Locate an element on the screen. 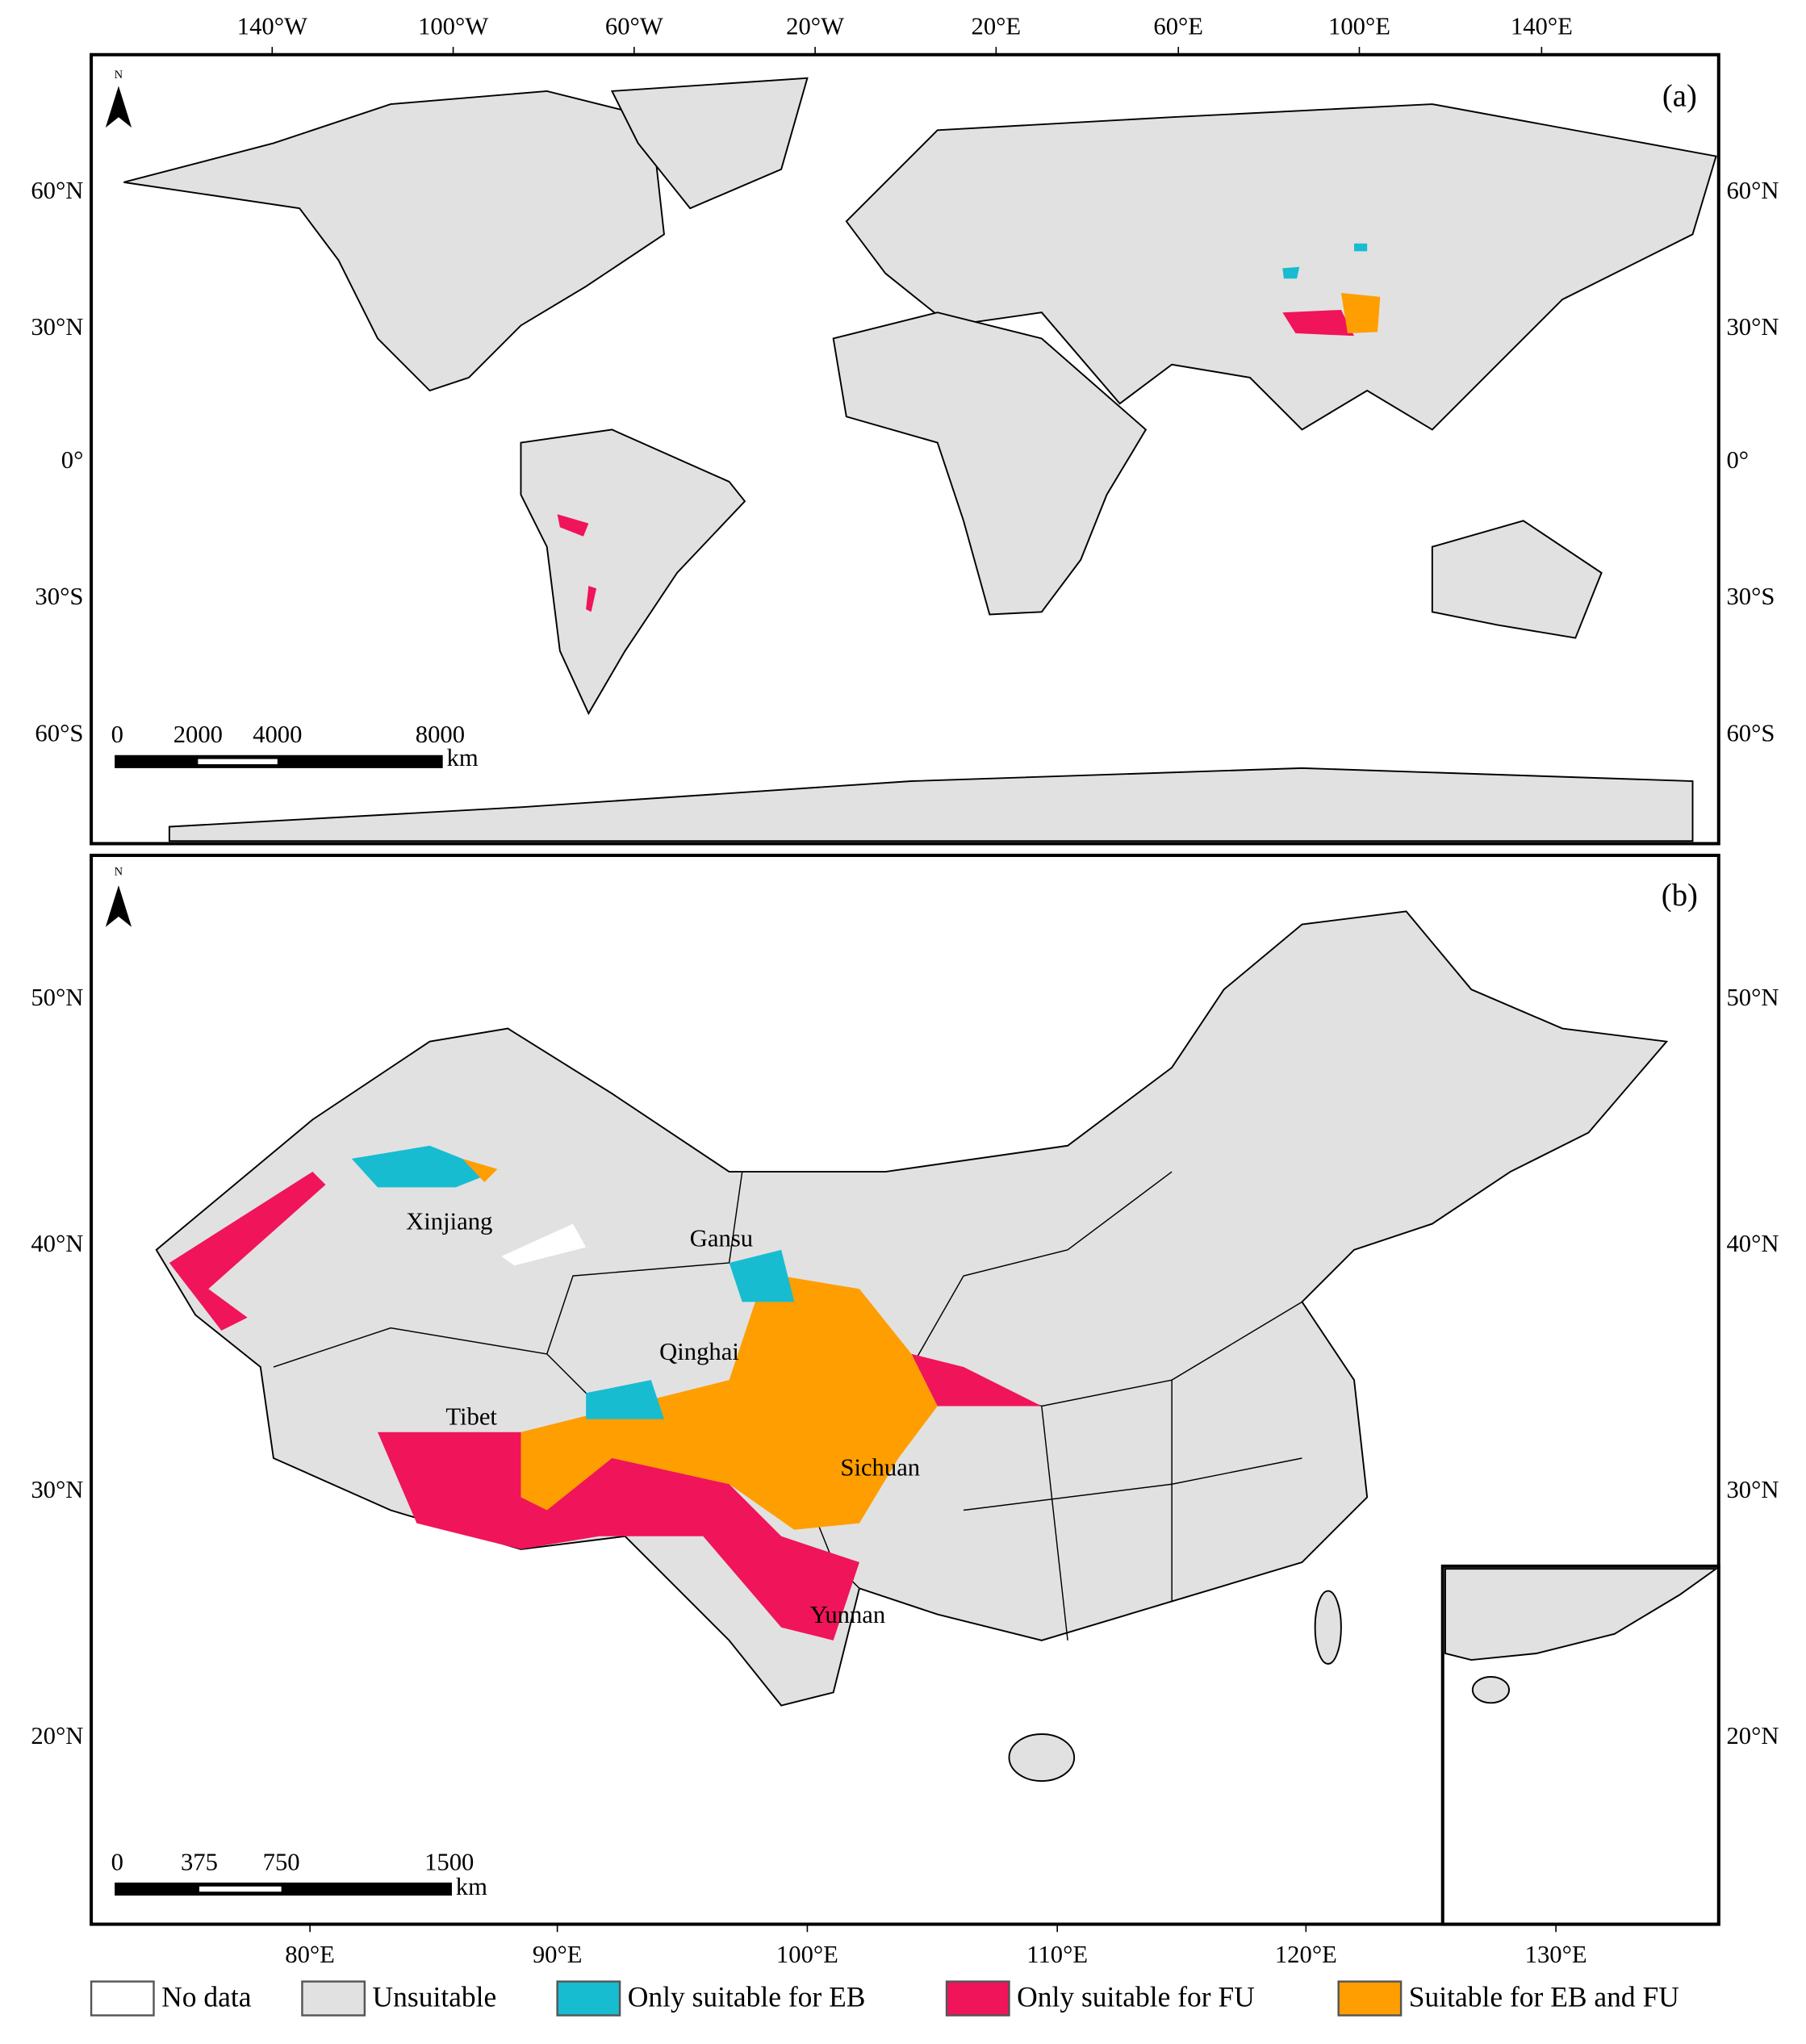 This screenshot has height=2044, width=1806. x-tick-label: 140°E is located at coordinates (1542, 26).